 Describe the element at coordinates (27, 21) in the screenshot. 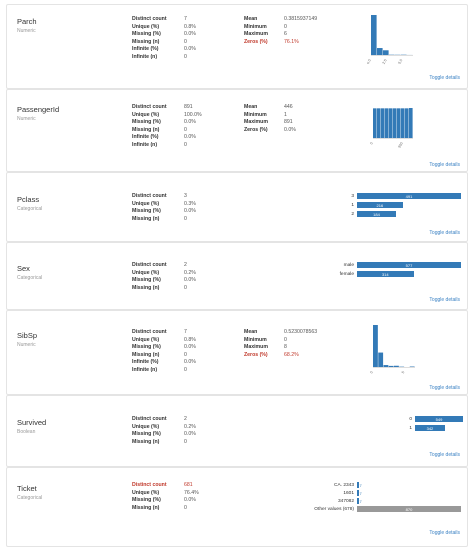

I see `variable-name: Parch` at that location.